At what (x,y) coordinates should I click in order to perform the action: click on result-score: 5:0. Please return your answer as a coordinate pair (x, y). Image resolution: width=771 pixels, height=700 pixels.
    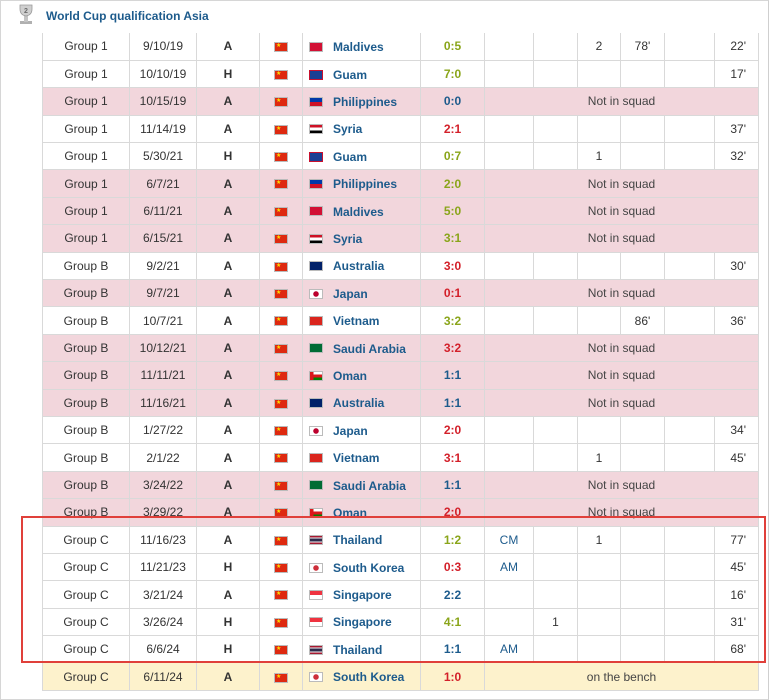
    Looking at the image, I should click on (452, 211).